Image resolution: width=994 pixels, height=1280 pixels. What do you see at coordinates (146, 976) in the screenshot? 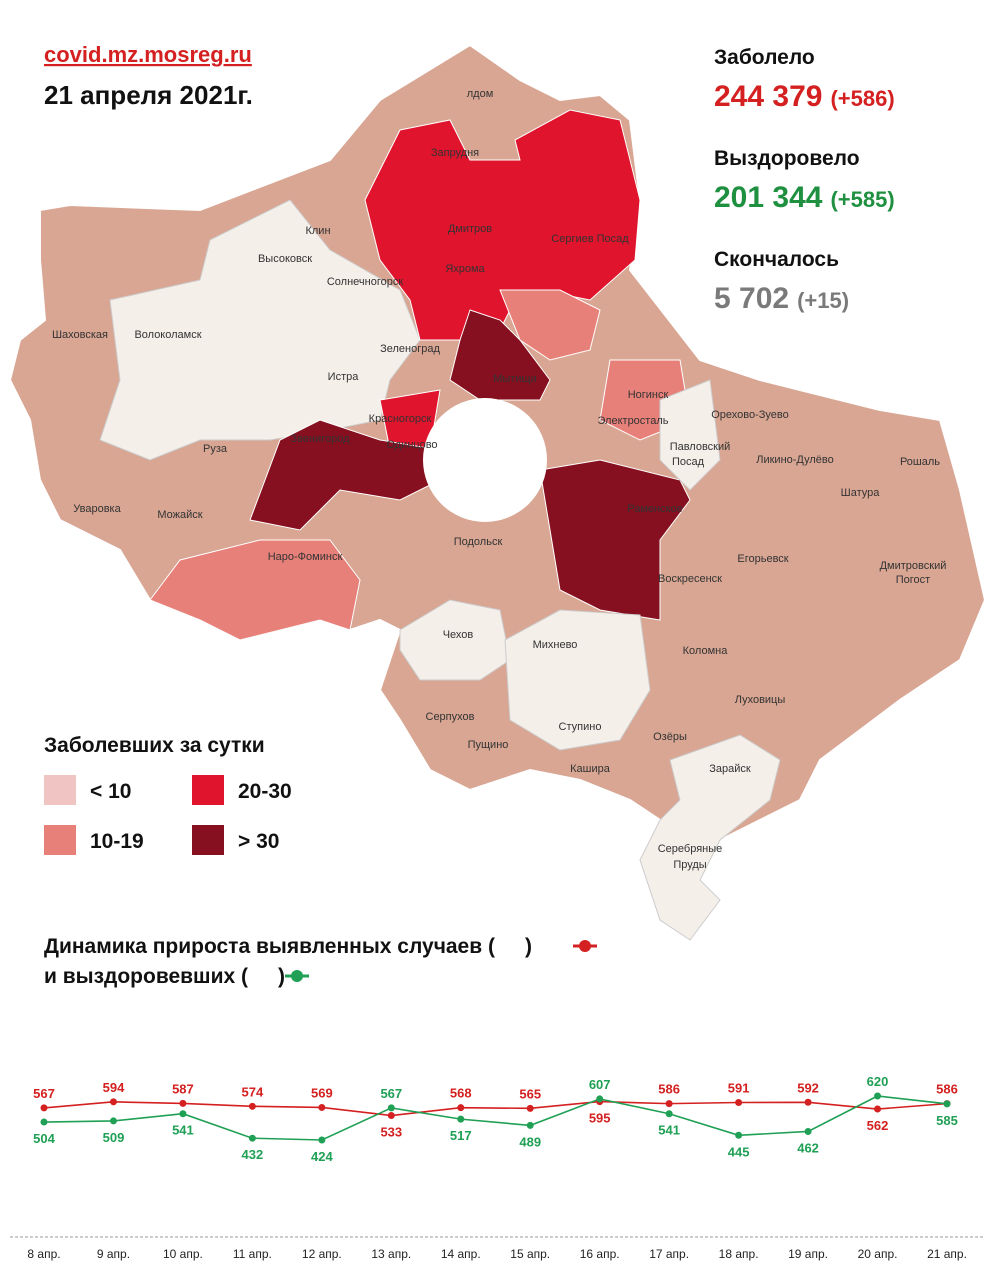
I see `title-text: и выздоровевших (` at bounding box center [146, 976].